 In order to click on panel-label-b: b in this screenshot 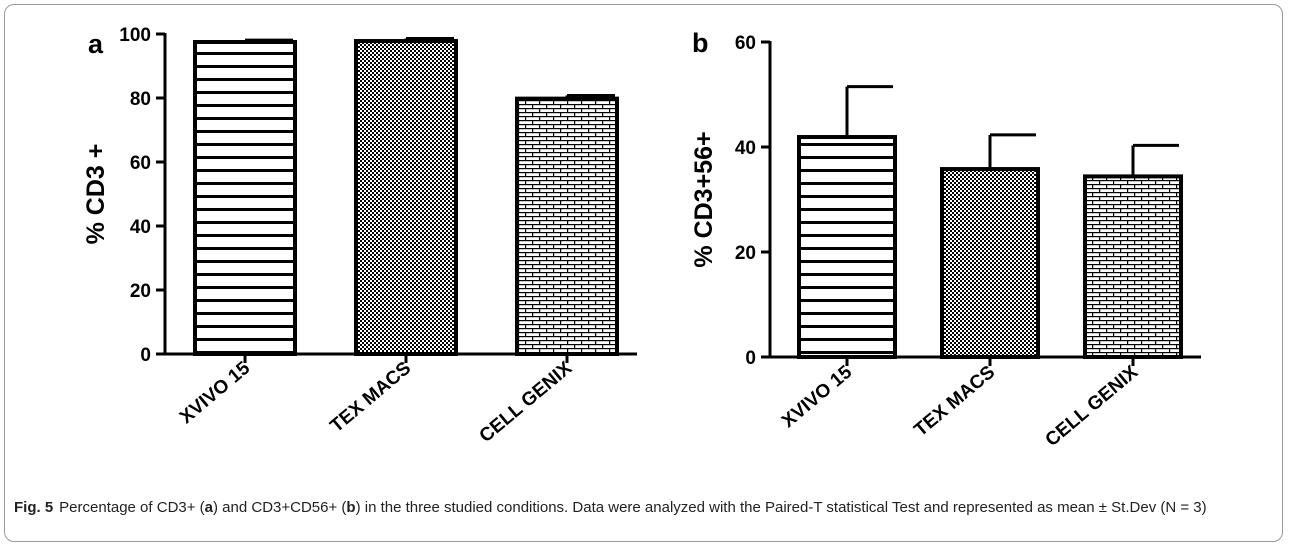, I will do `click(700, 43)`.